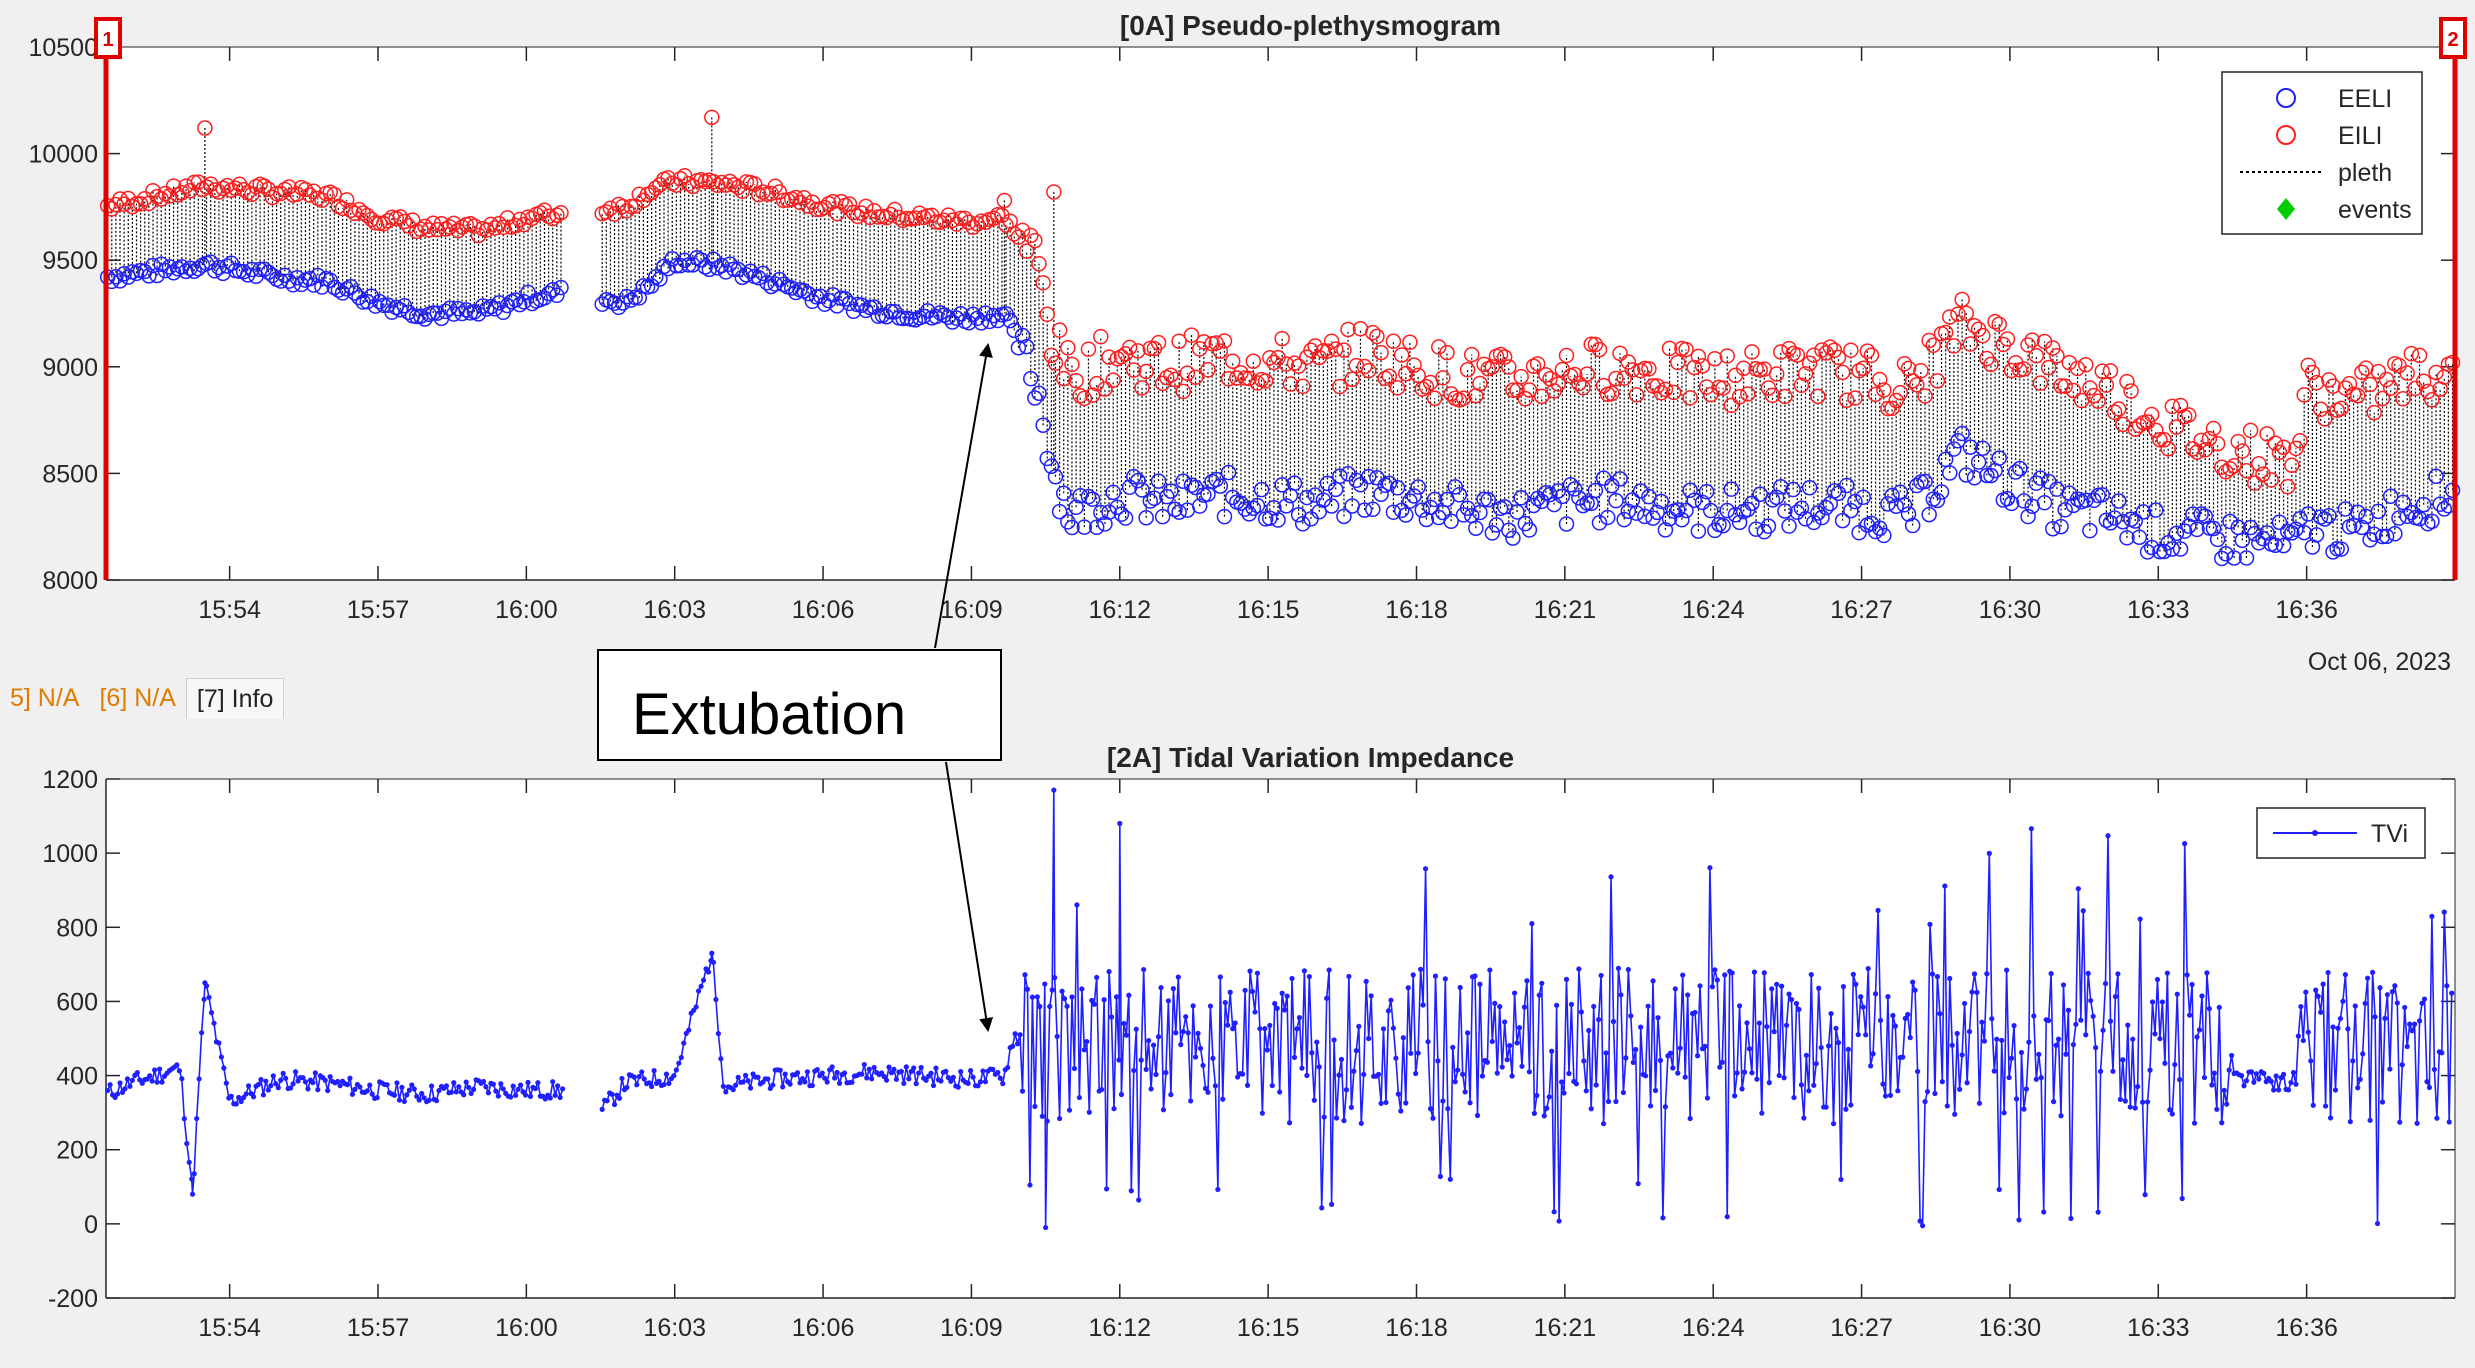 The width and height of the screenshot is (2475, 1368). What do you see at coordinates (137, 698) in the screenshot?
I see `tab-6: [6] N/A` at bounding box center [137, 698].